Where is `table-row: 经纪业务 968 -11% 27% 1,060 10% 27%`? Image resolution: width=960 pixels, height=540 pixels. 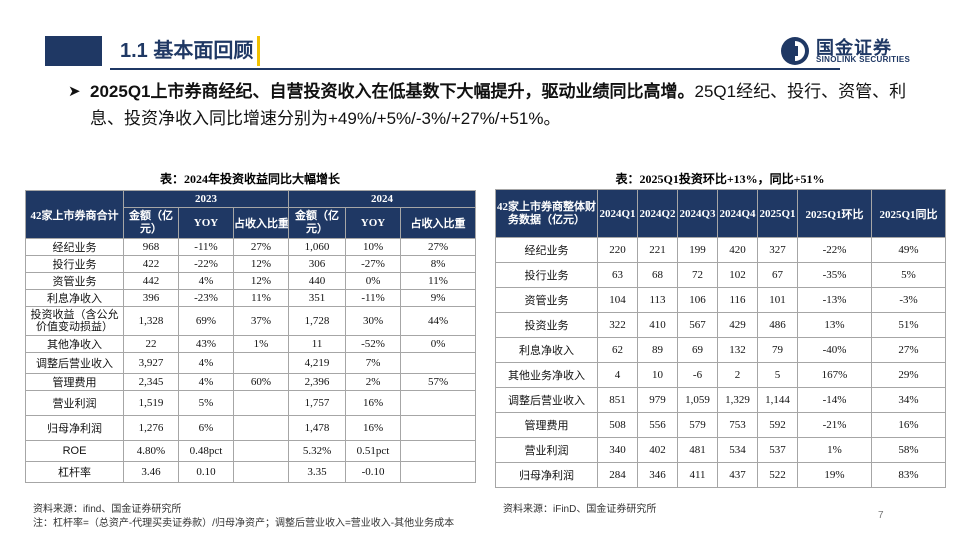
table-row: 经纪业务 968 -11% 27% 1,060 10% 27% is located at coordinates (251, 247).